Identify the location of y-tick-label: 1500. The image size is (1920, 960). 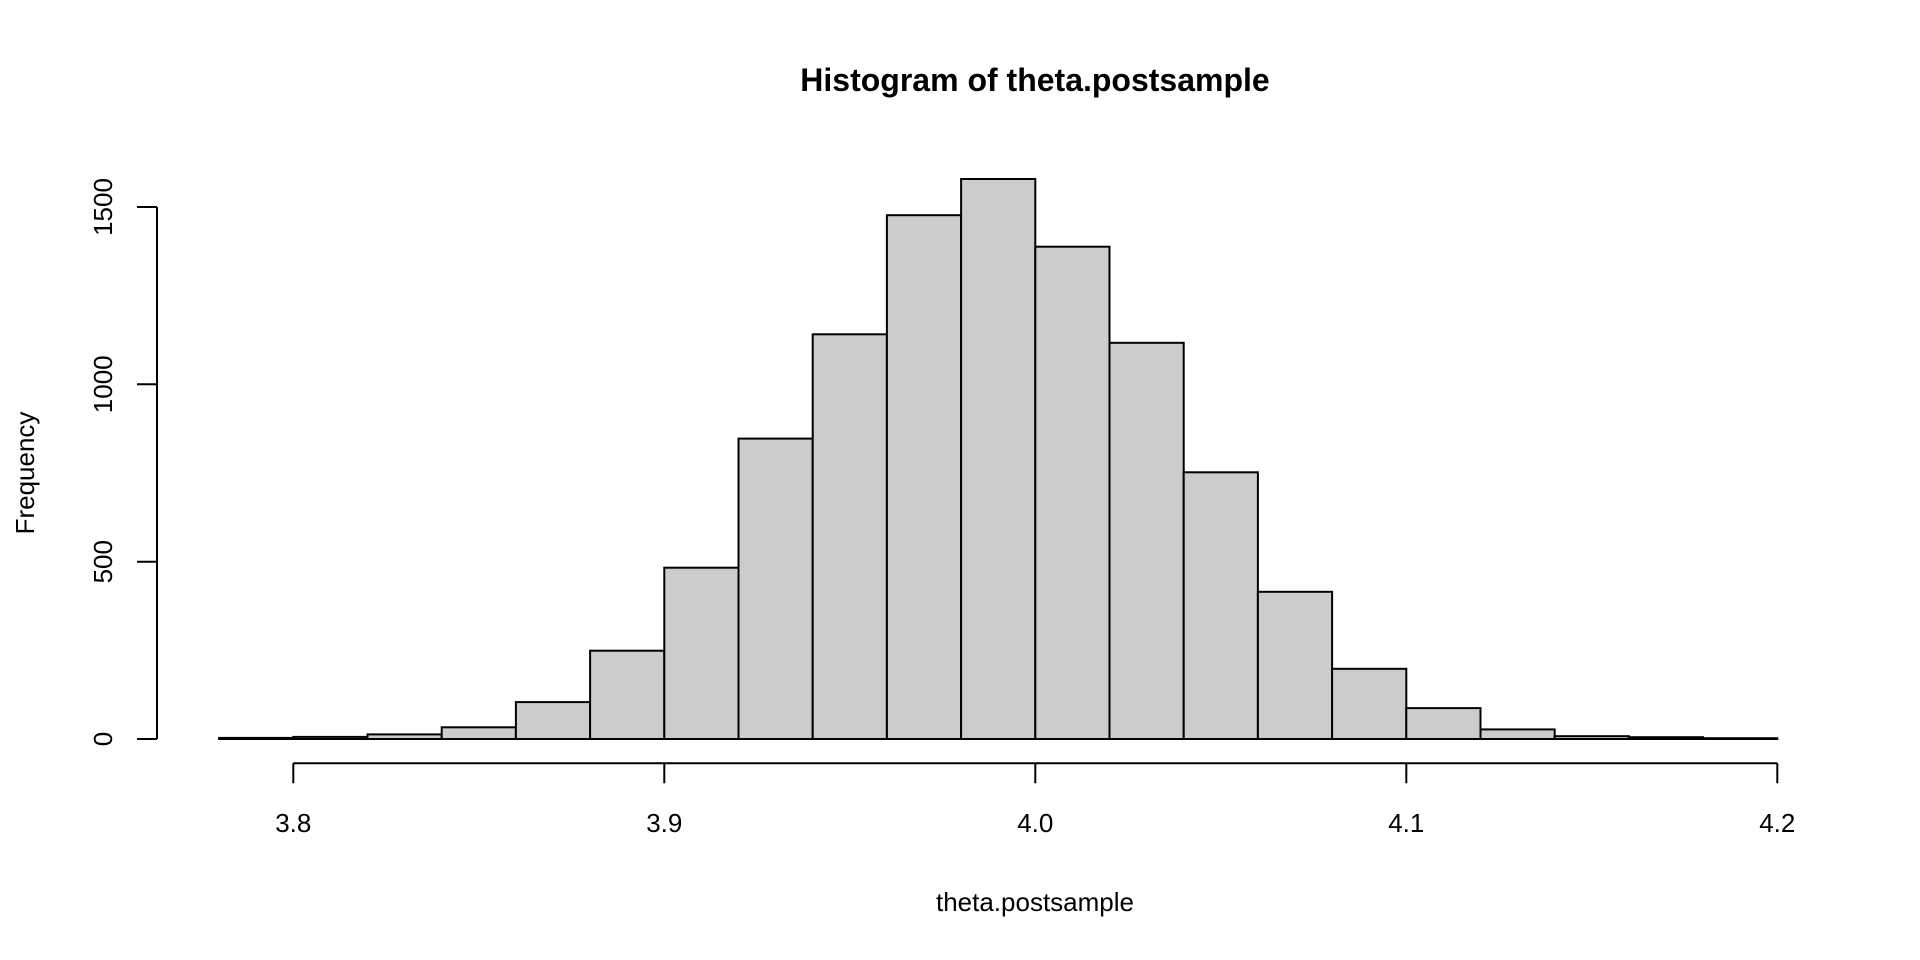
(103, 207).